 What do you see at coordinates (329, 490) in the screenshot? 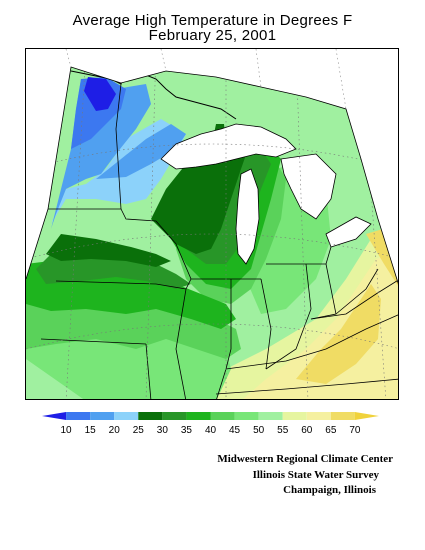
I see `credit-location: Champaign, Illinois` at bounding box center [329, 490].